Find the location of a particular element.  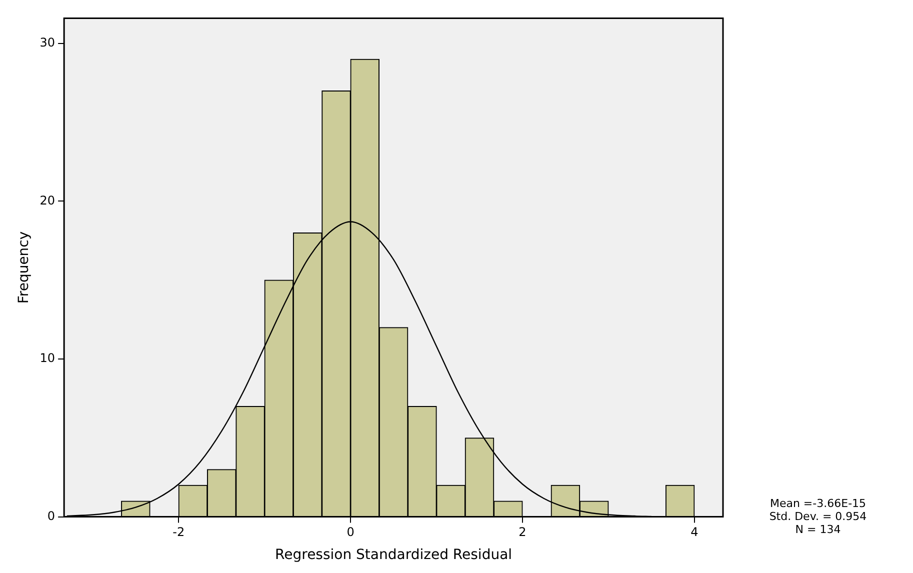

x-tick-label: 2 is located at coordinates (522, 532).